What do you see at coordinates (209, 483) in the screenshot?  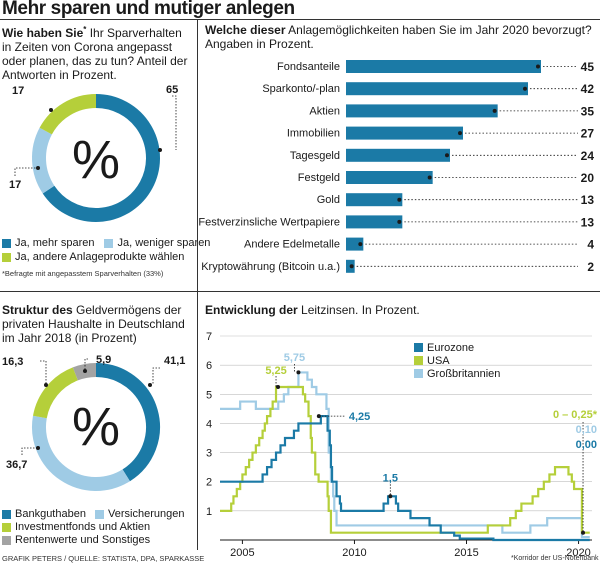 I see `y-tick-label: 2` at bounding box center [209, 483].